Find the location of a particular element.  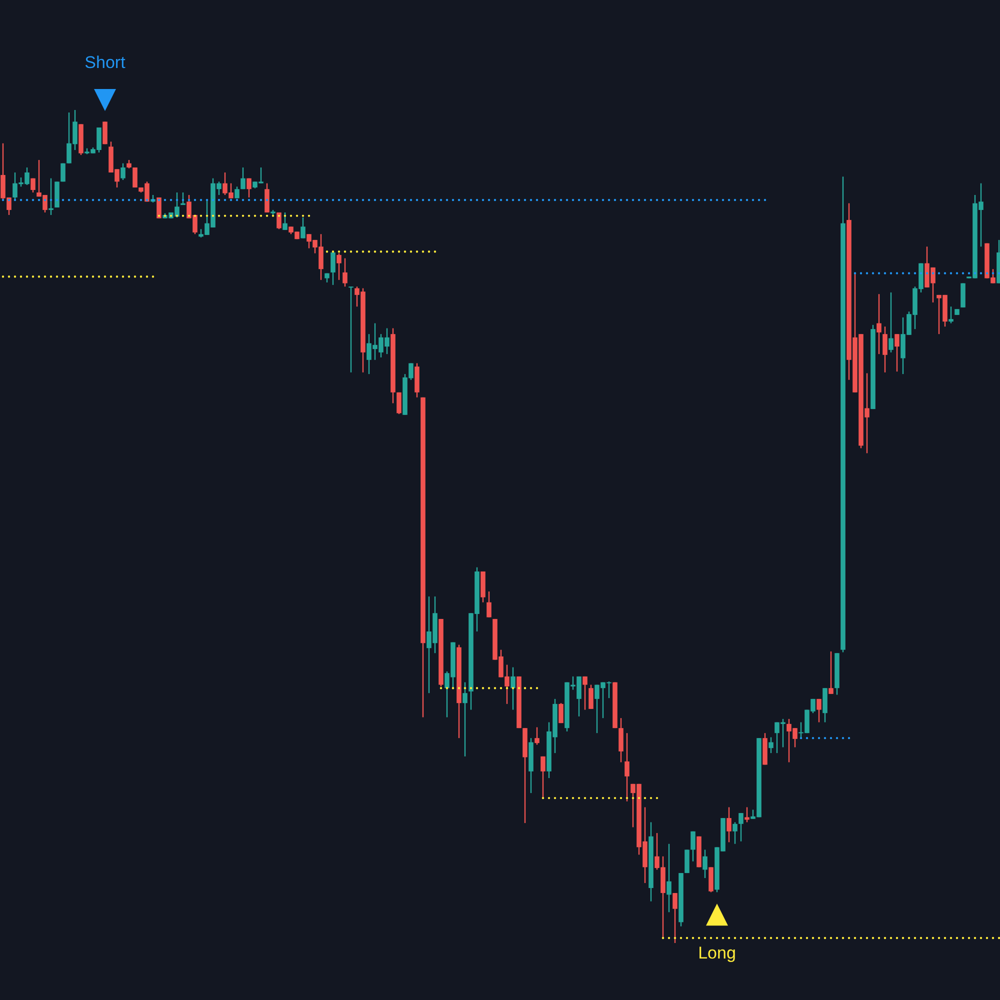

series-label: Long is located at coordinates (717, 953).